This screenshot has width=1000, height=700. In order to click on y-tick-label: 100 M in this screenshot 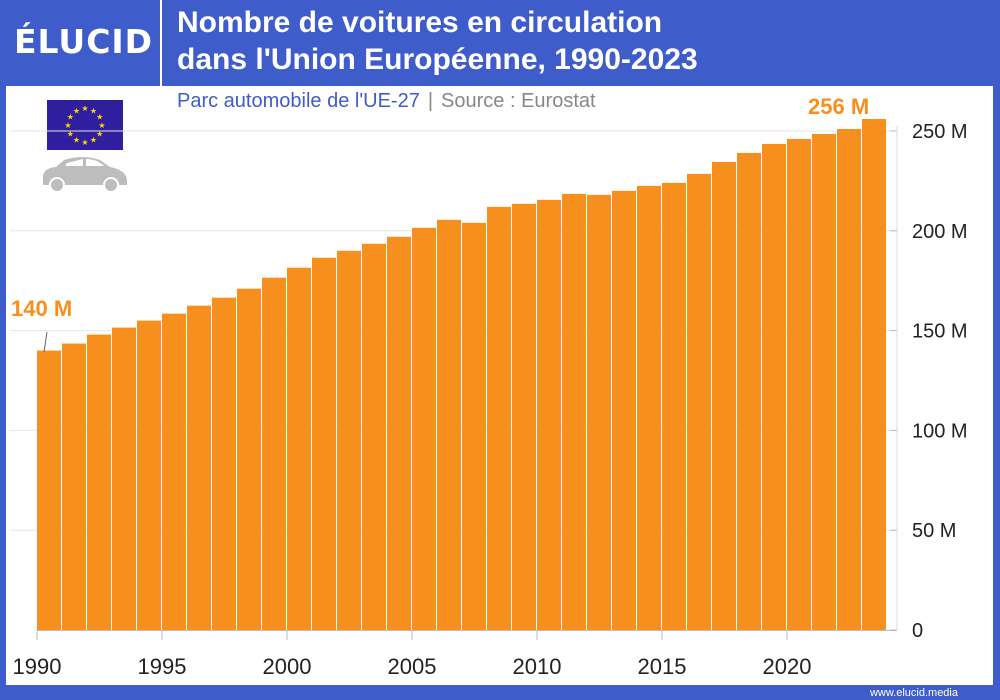, I will do `click(940, 431)`.